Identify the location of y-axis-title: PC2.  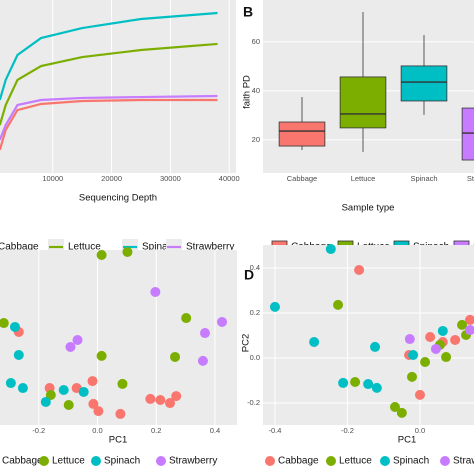
(246, 343).